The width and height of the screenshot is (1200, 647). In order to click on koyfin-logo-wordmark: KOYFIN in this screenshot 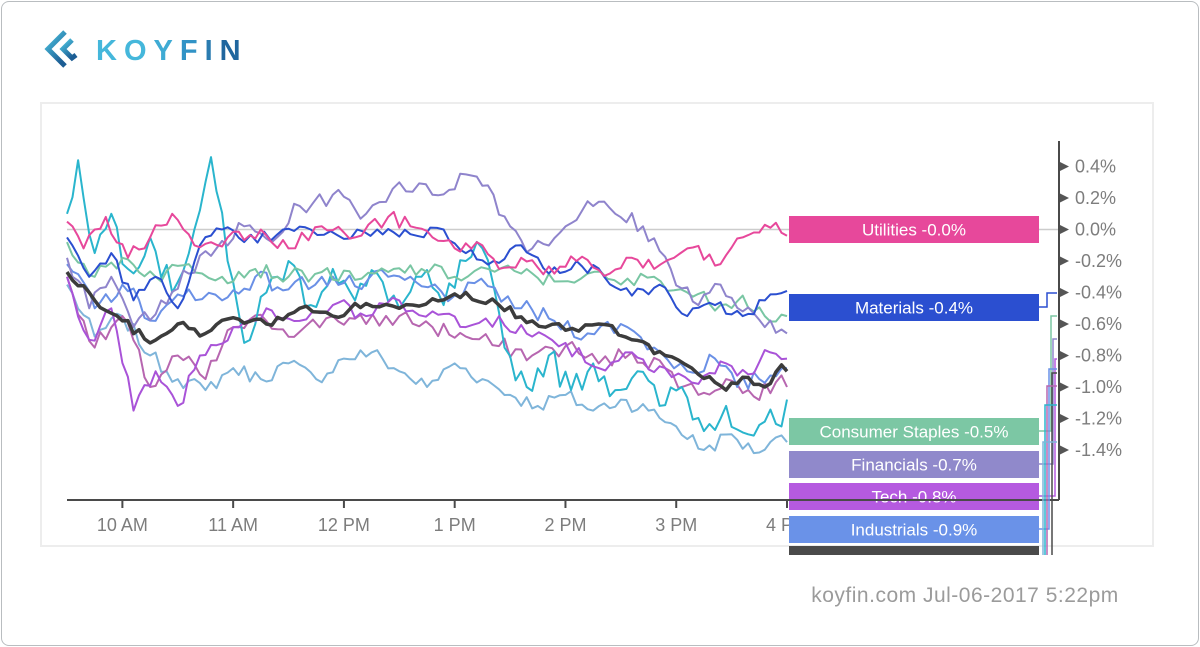, I will do `click(172, 51)`.